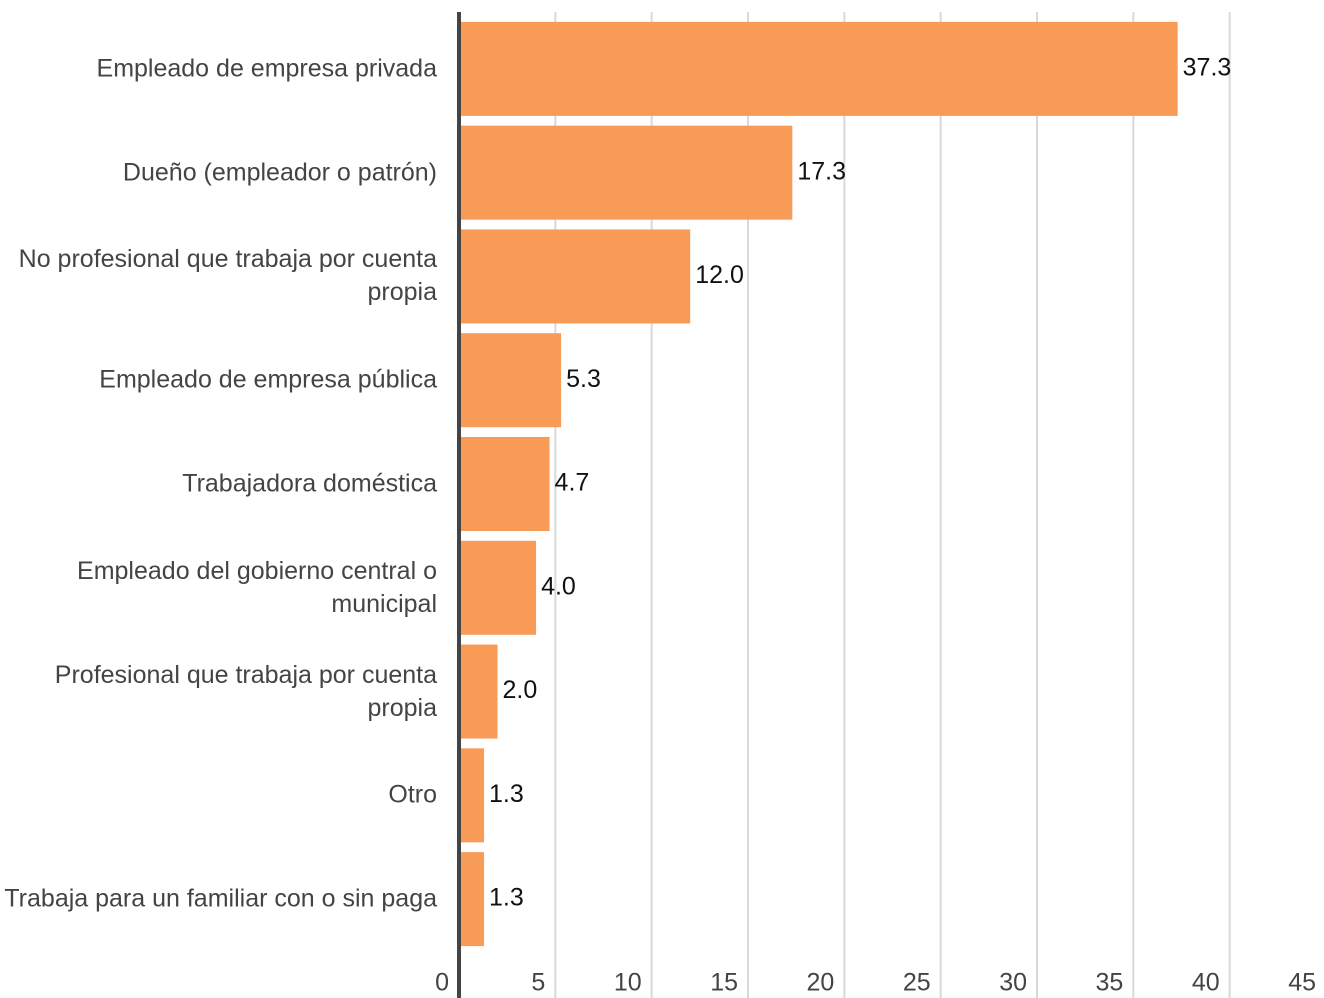 This screenshot has height=998, width=1324. Describe the element at coordinates (538, 983) in the screenshot. I see `x-tick-label: 5` at that location.